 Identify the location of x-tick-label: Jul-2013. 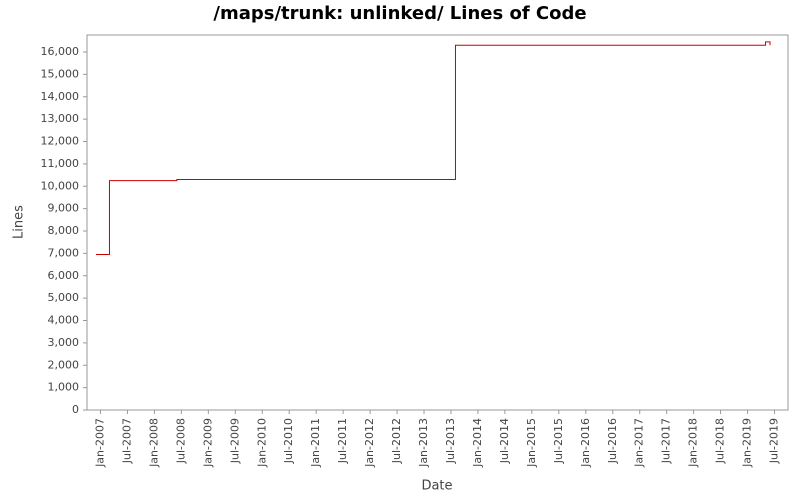
(450, 441).